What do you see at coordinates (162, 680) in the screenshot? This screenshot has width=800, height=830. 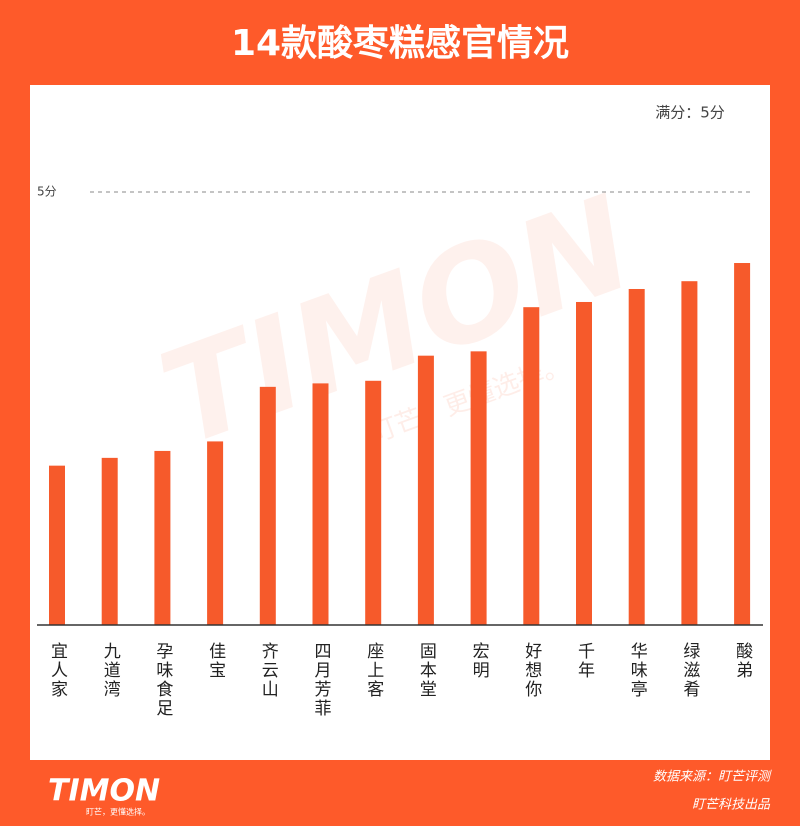 I see `x-tick-label: 孕味食足` at bounding box center [162, 680].